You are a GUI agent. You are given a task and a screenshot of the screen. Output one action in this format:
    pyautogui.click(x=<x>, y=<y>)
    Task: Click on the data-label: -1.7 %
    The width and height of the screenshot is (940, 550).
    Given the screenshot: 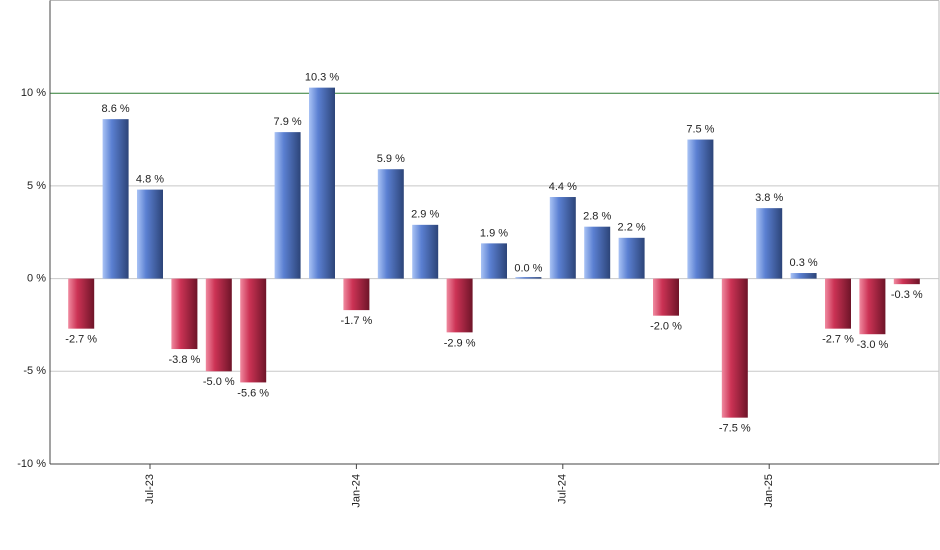 What is the action you would take?
    pyautogui.click(x=357, y=321)
    